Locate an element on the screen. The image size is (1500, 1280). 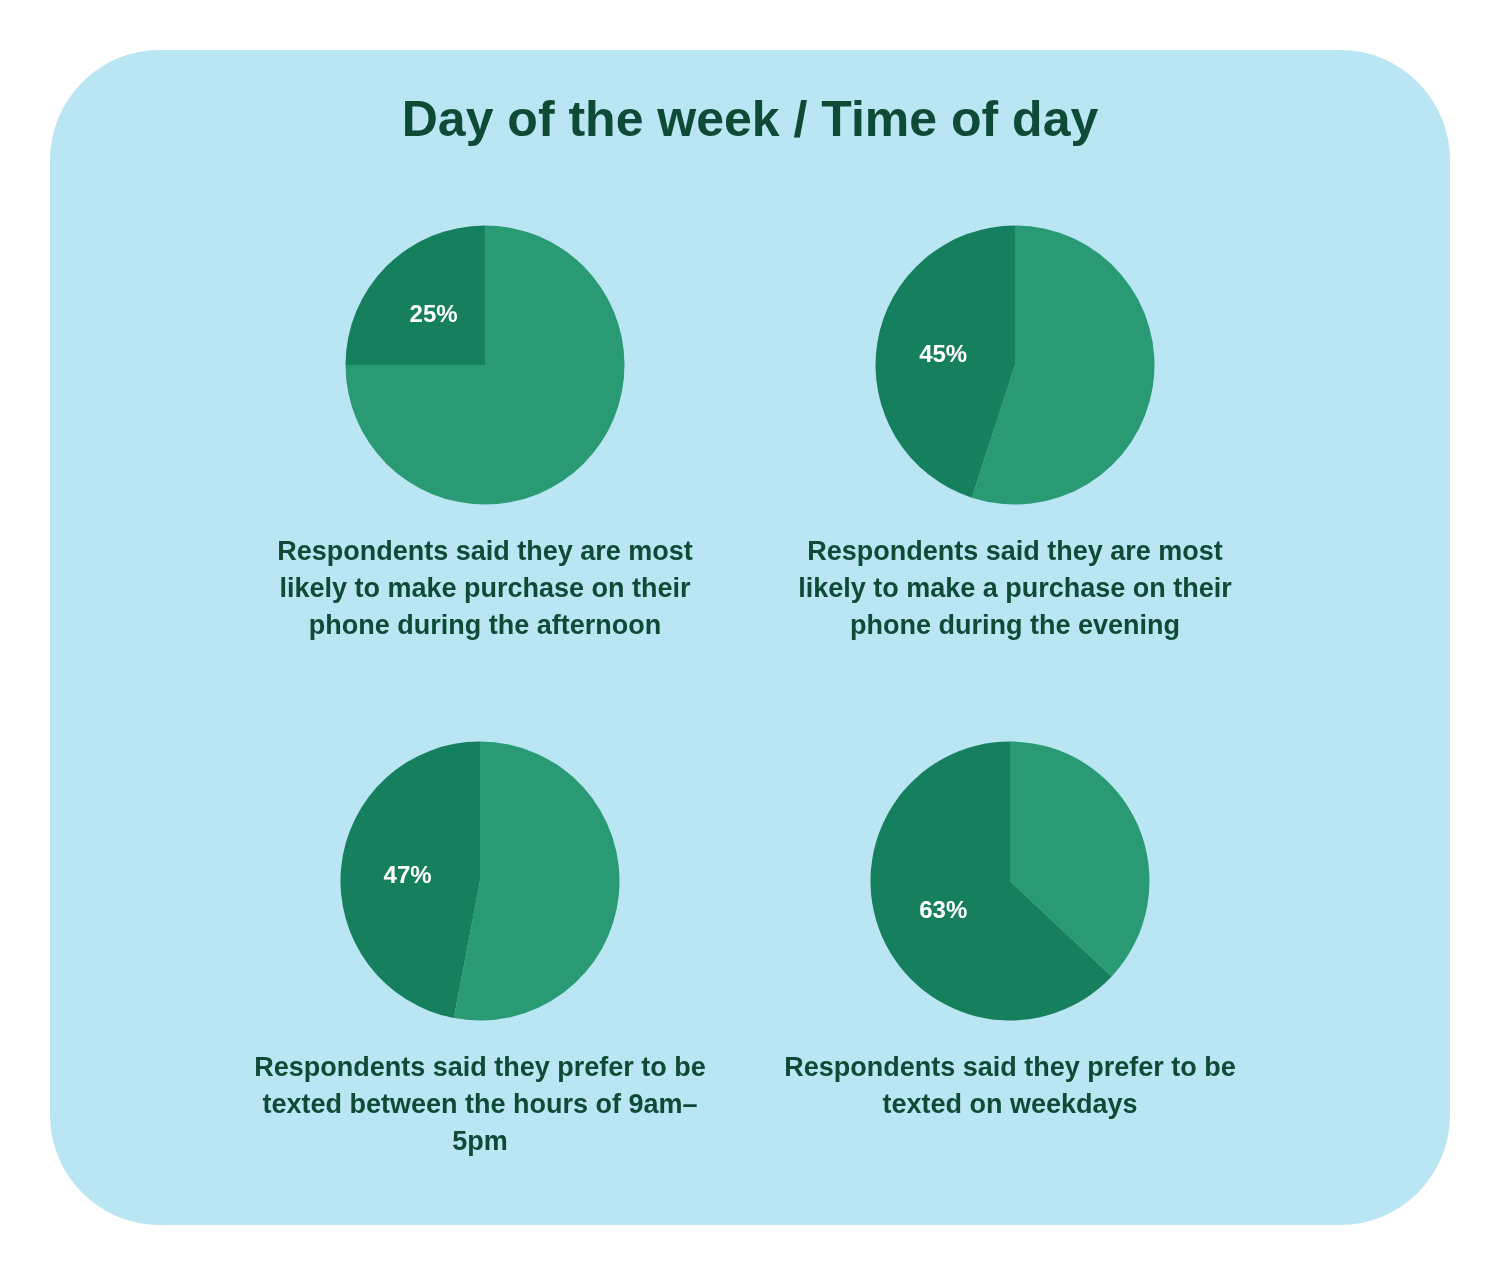
text: Respondents said they prefer to be texted on weekdays is located at coordinates (1010, 1086).